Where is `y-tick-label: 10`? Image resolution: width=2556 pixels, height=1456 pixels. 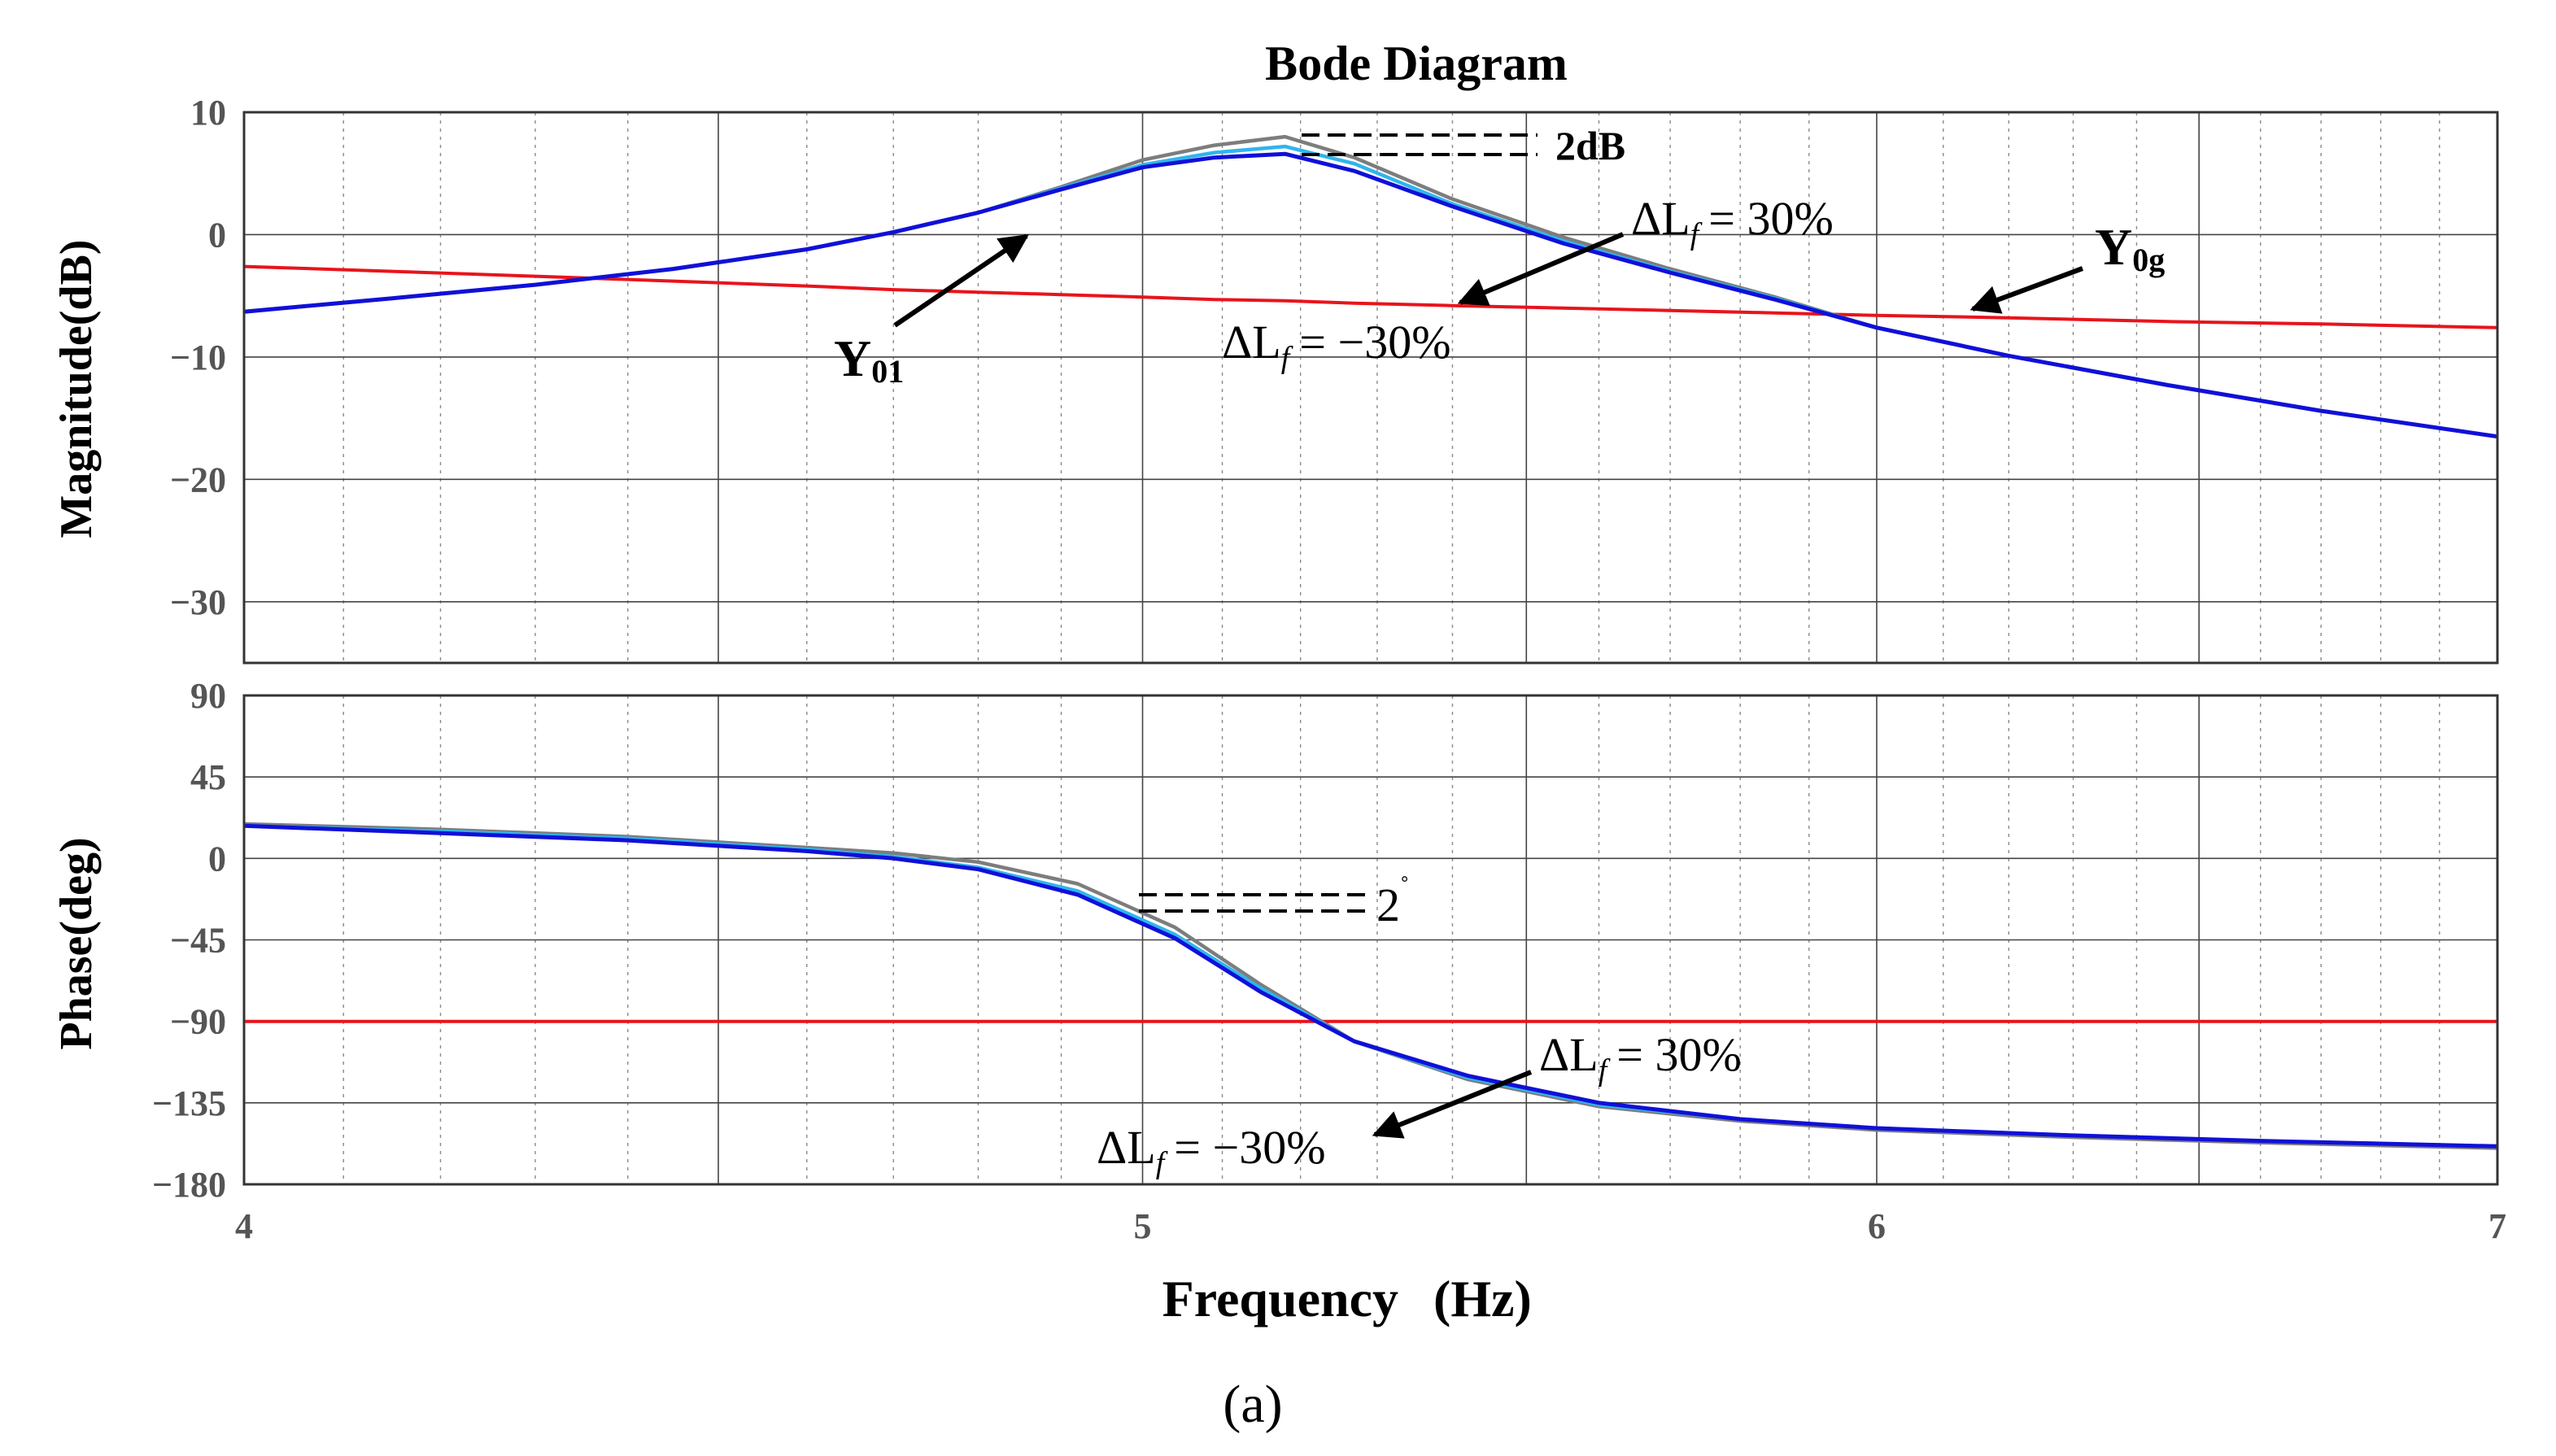 y-tick-label: 10 is located at coordinates (208, 113).